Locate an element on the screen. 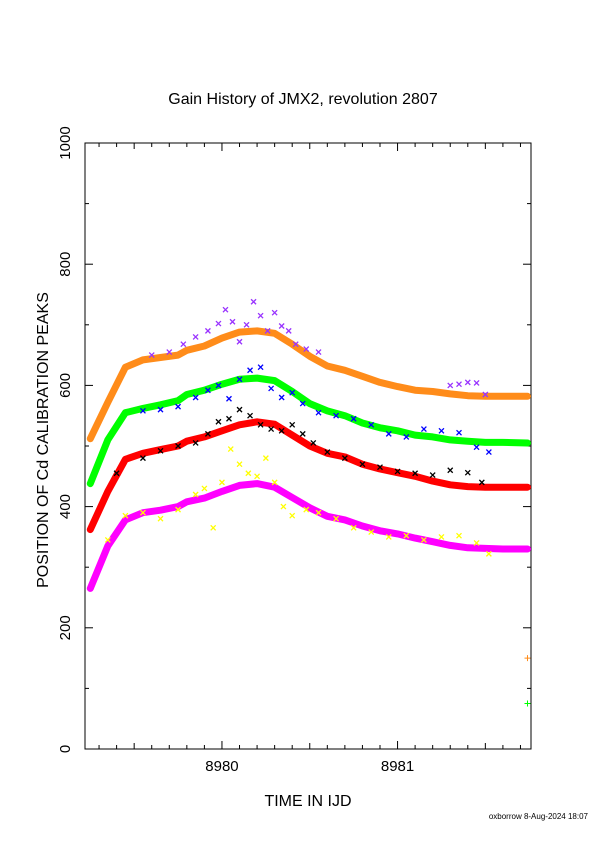 This screenshot has width=595, height=842. y-axis-label: POSITION OF Cd CALIBRATION PEAKS is located at coordinates (43, 440).